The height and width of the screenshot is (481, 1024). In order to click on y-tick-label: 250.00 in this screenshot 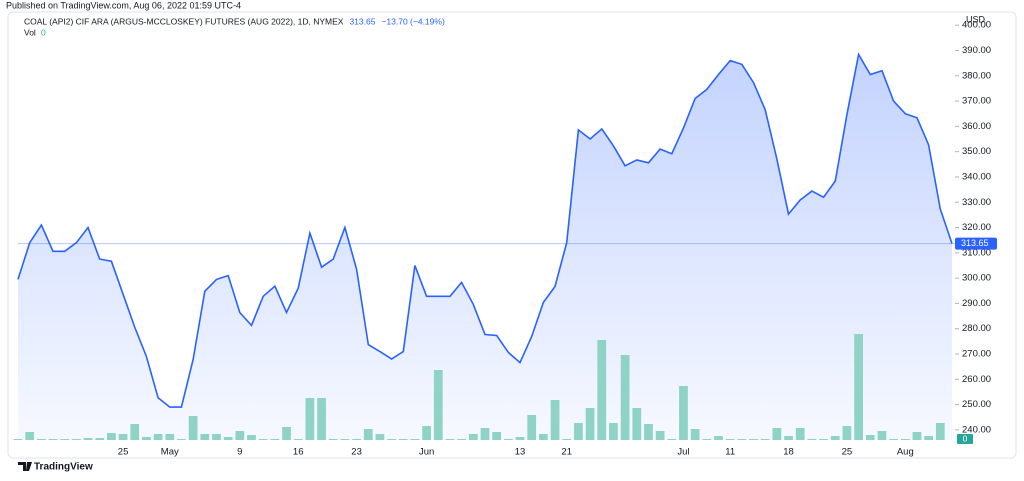, I will do `click(976, 404)`.